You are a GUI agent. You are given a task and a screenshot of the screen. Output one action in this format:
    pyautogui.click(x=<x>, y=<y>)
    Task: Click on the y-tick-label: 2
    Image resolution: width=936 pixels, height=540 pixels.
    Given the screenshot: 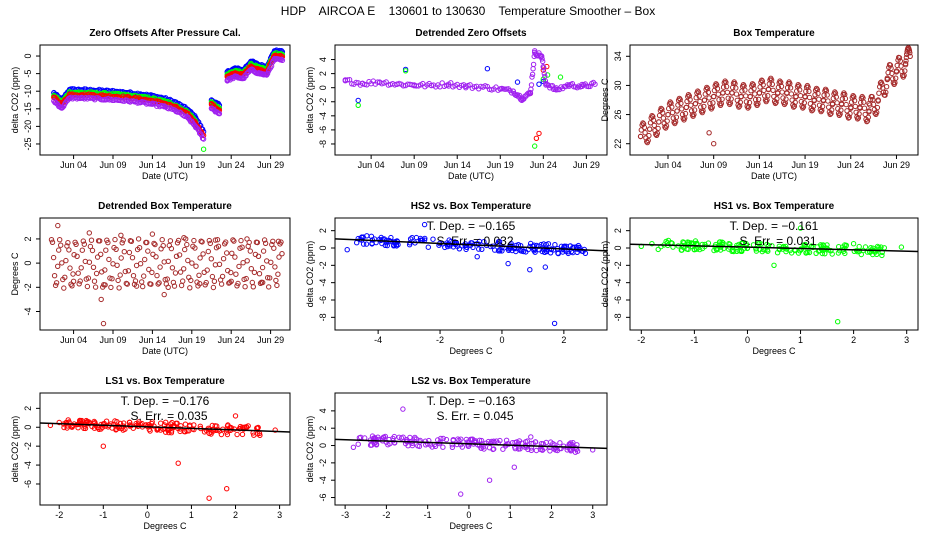 What is the action you would take?
    pyautogui.click(x=28, y=238)
    